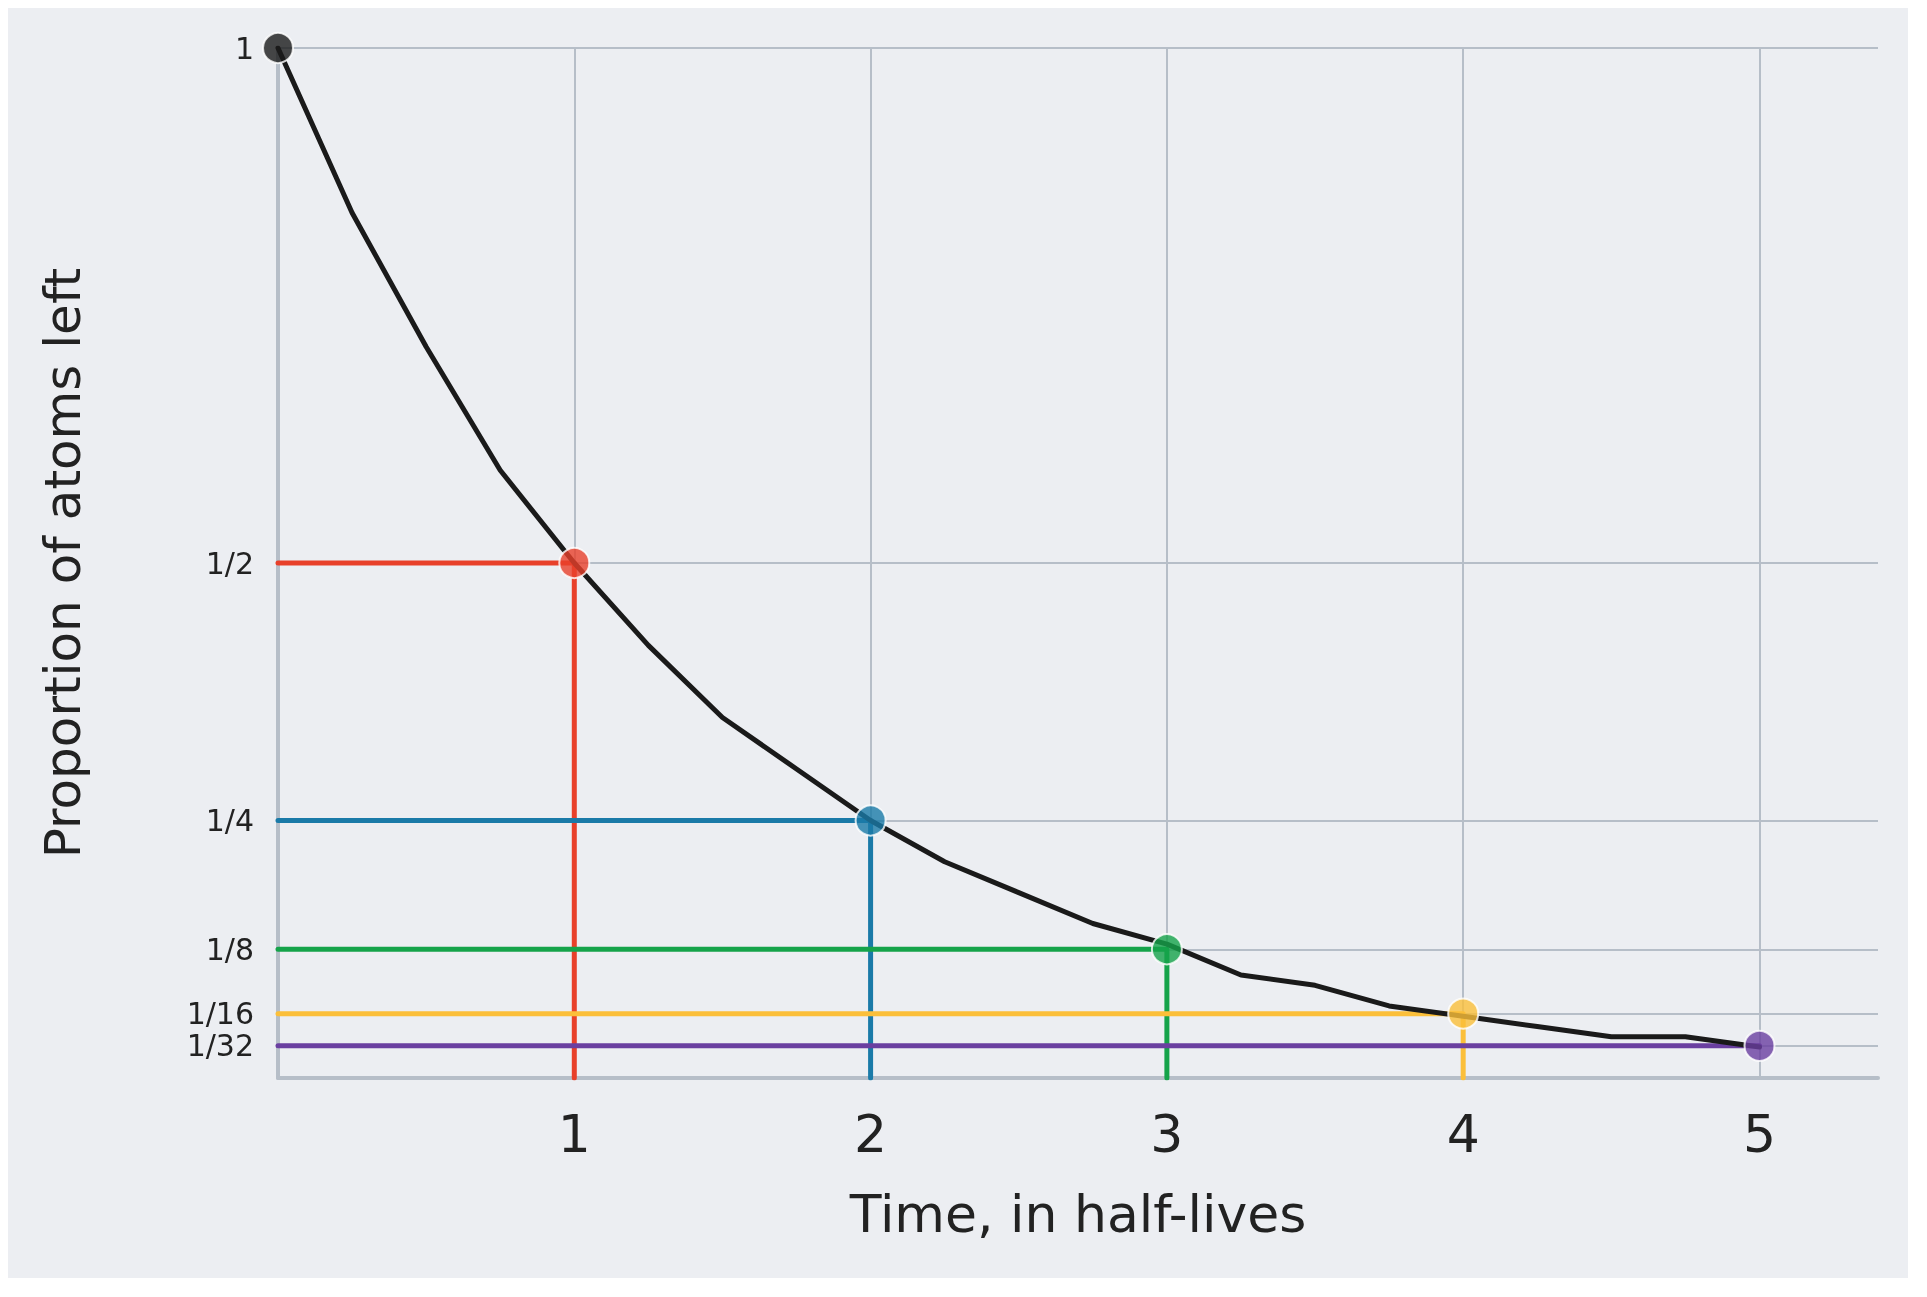 This screenshot has height=1297, width=1927. I want to click on x-tick-label: 1, so click(574, 1134).